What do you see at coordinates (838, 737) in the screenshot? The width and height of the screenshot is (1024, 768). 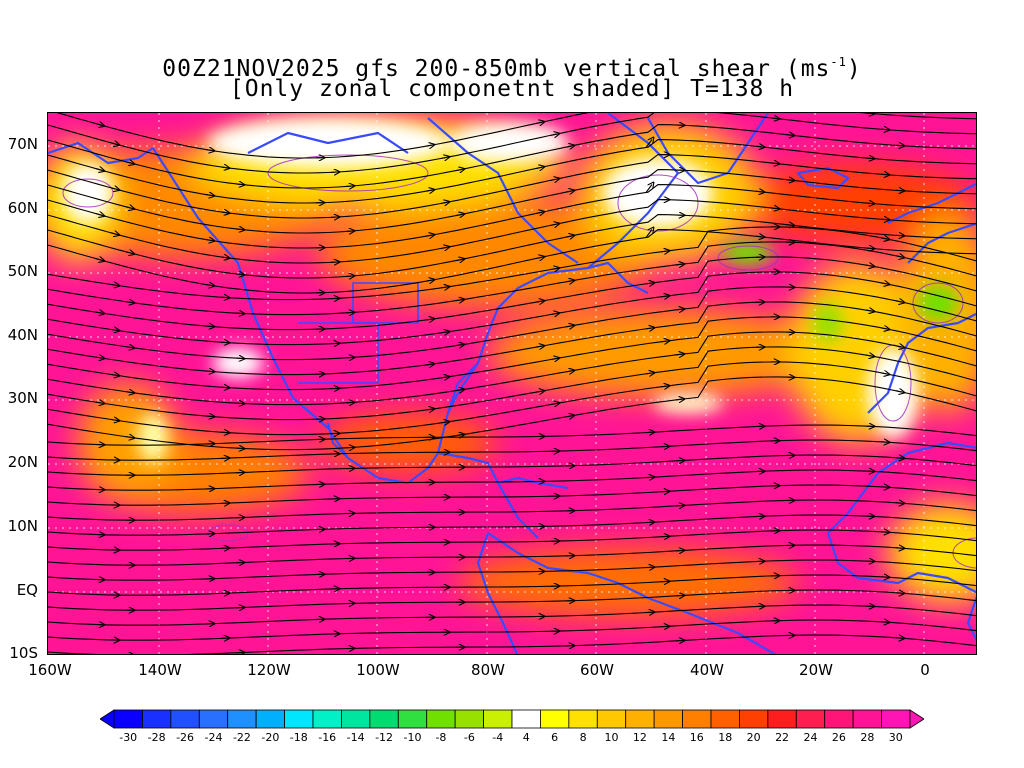 I see `colorbar-tick-label: 26` at bounding box center [838, 737].